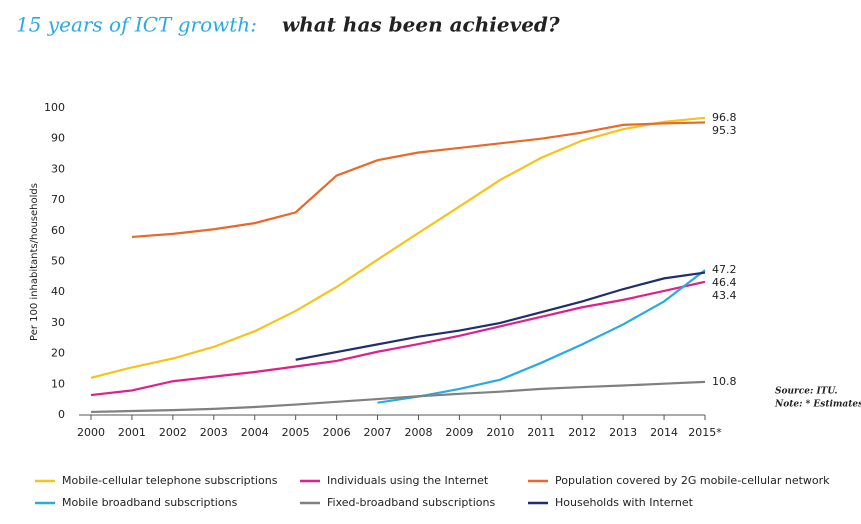 This screenshot has width=861, height=524. Describe the element at coordinates (150, 502) in the screenshot. I see `legend-label: Mobile broadband subscriptions` at that location.